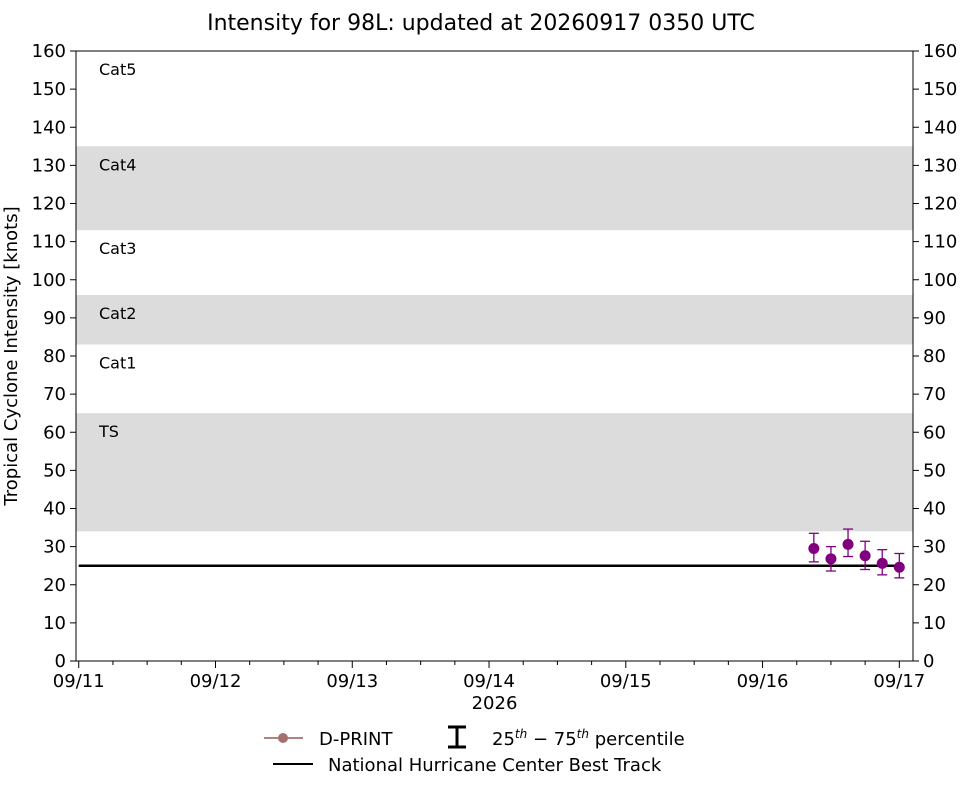 This screenshot has width=962, height=785. Describe the element at coordinates (49, 165) in the screenshot. I see `y-tick-label-left: 130` at that location.